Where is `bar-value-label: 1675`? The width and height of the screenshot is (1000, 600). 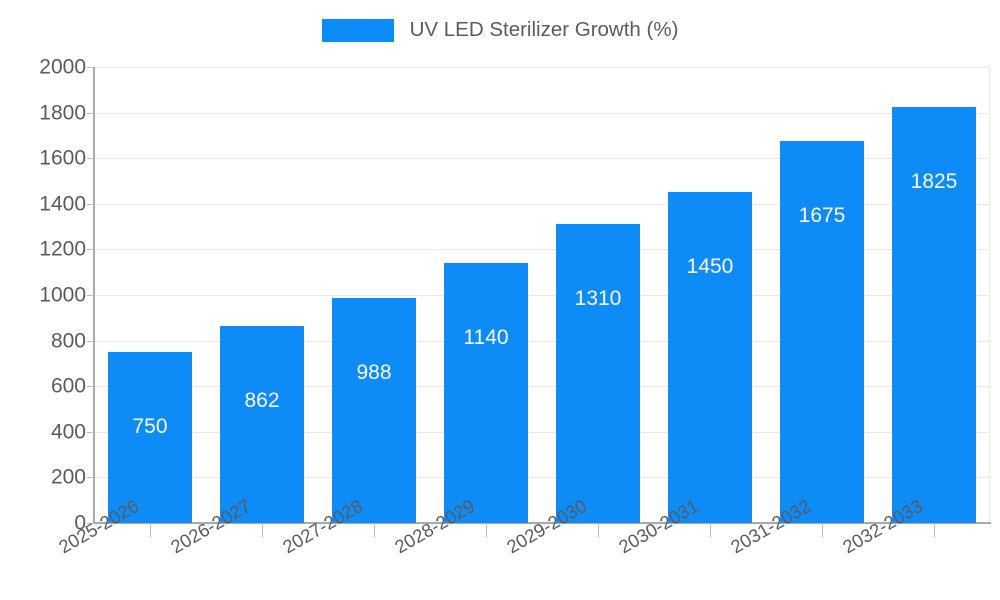 bar-value-label: 1675 is located at coordinates (822, 216).